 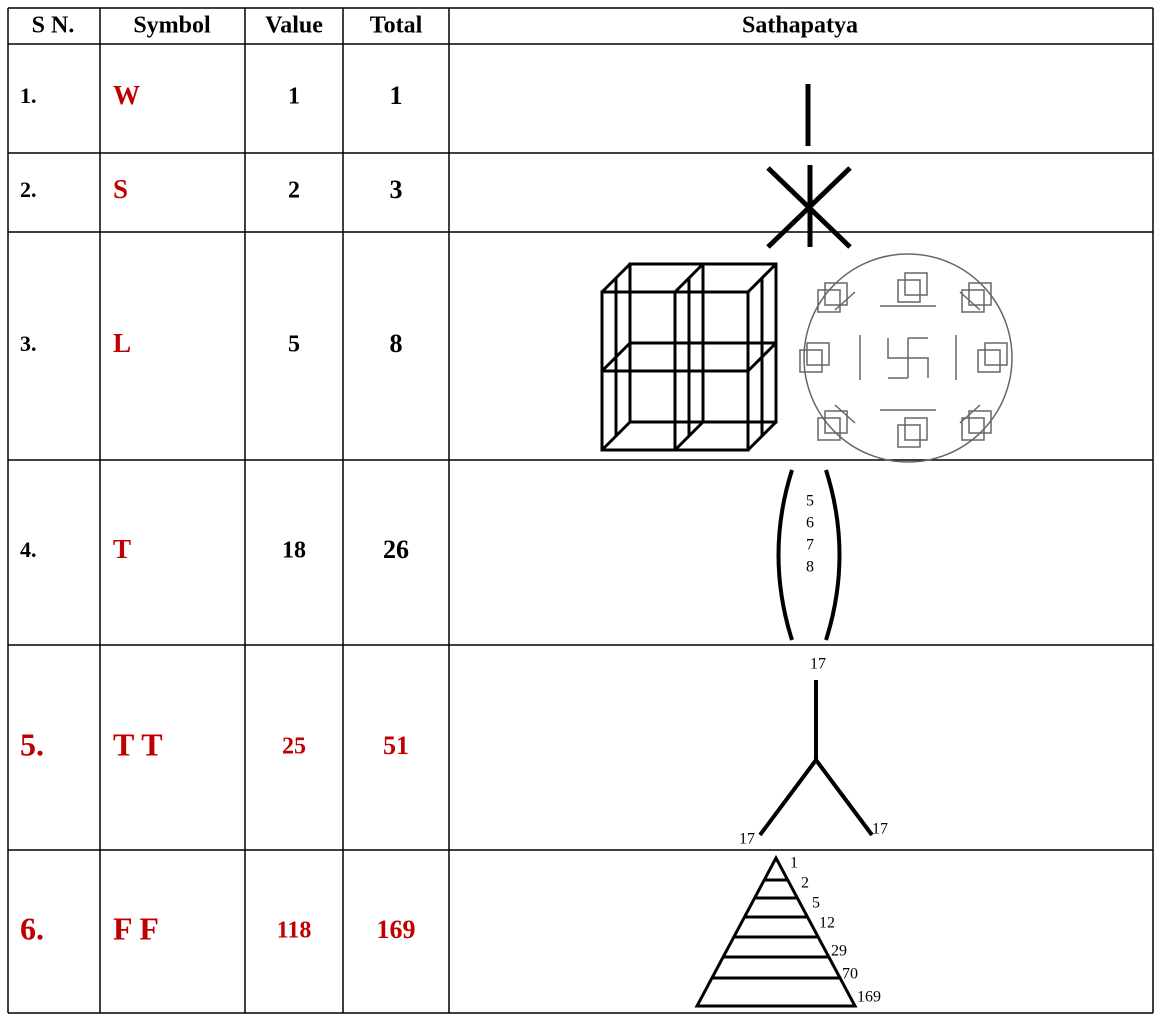 What do you see at coordinates (776, 931) in the screenshot?
I see `pyramid` at bounding box center [776, 931].